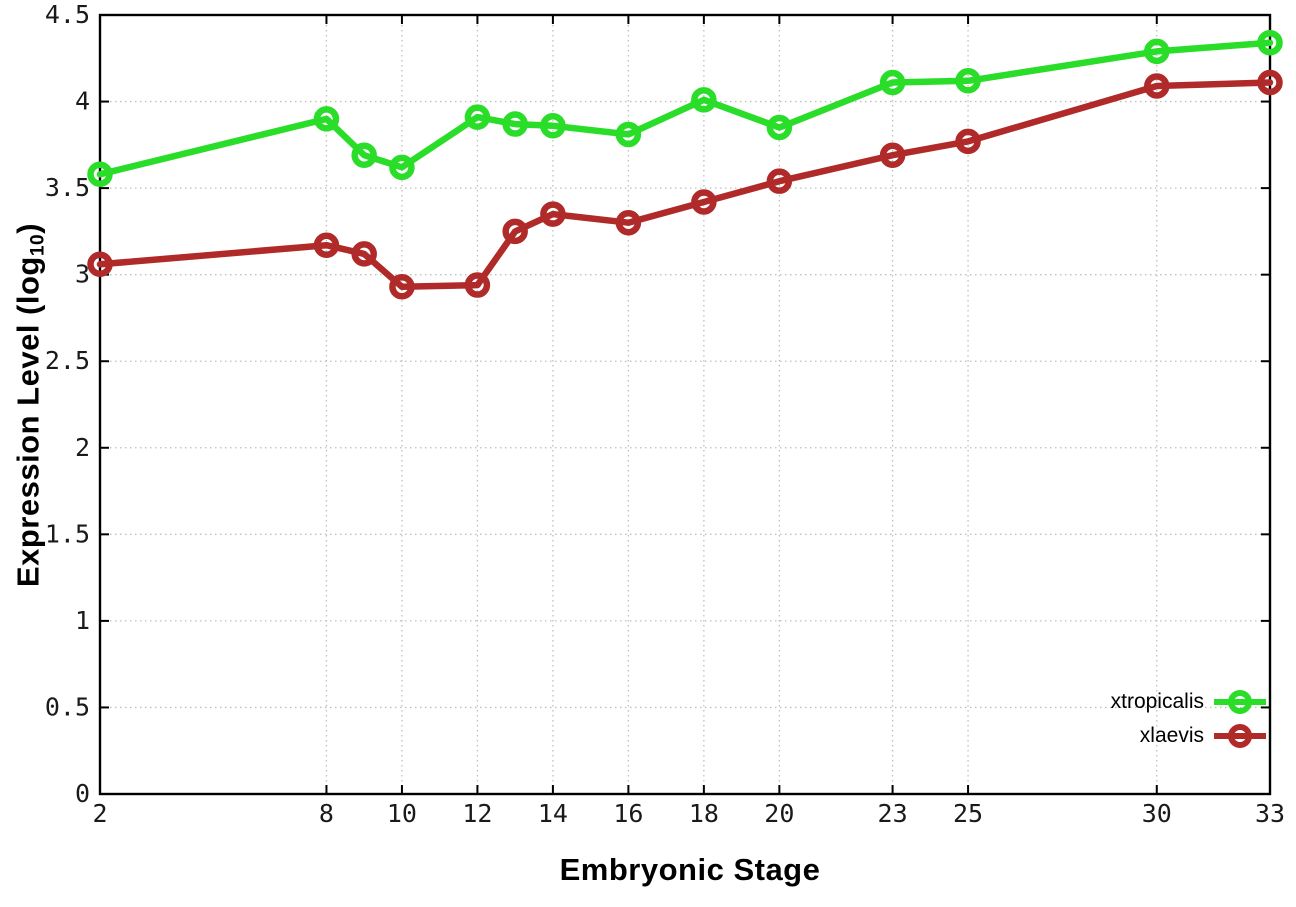 The height and width of the screenshot is (907, 1296). What do you see at coordinates (779, 813) in the screenshot?
I see `x-tick-label: 20` at bounding box center [779, 813].